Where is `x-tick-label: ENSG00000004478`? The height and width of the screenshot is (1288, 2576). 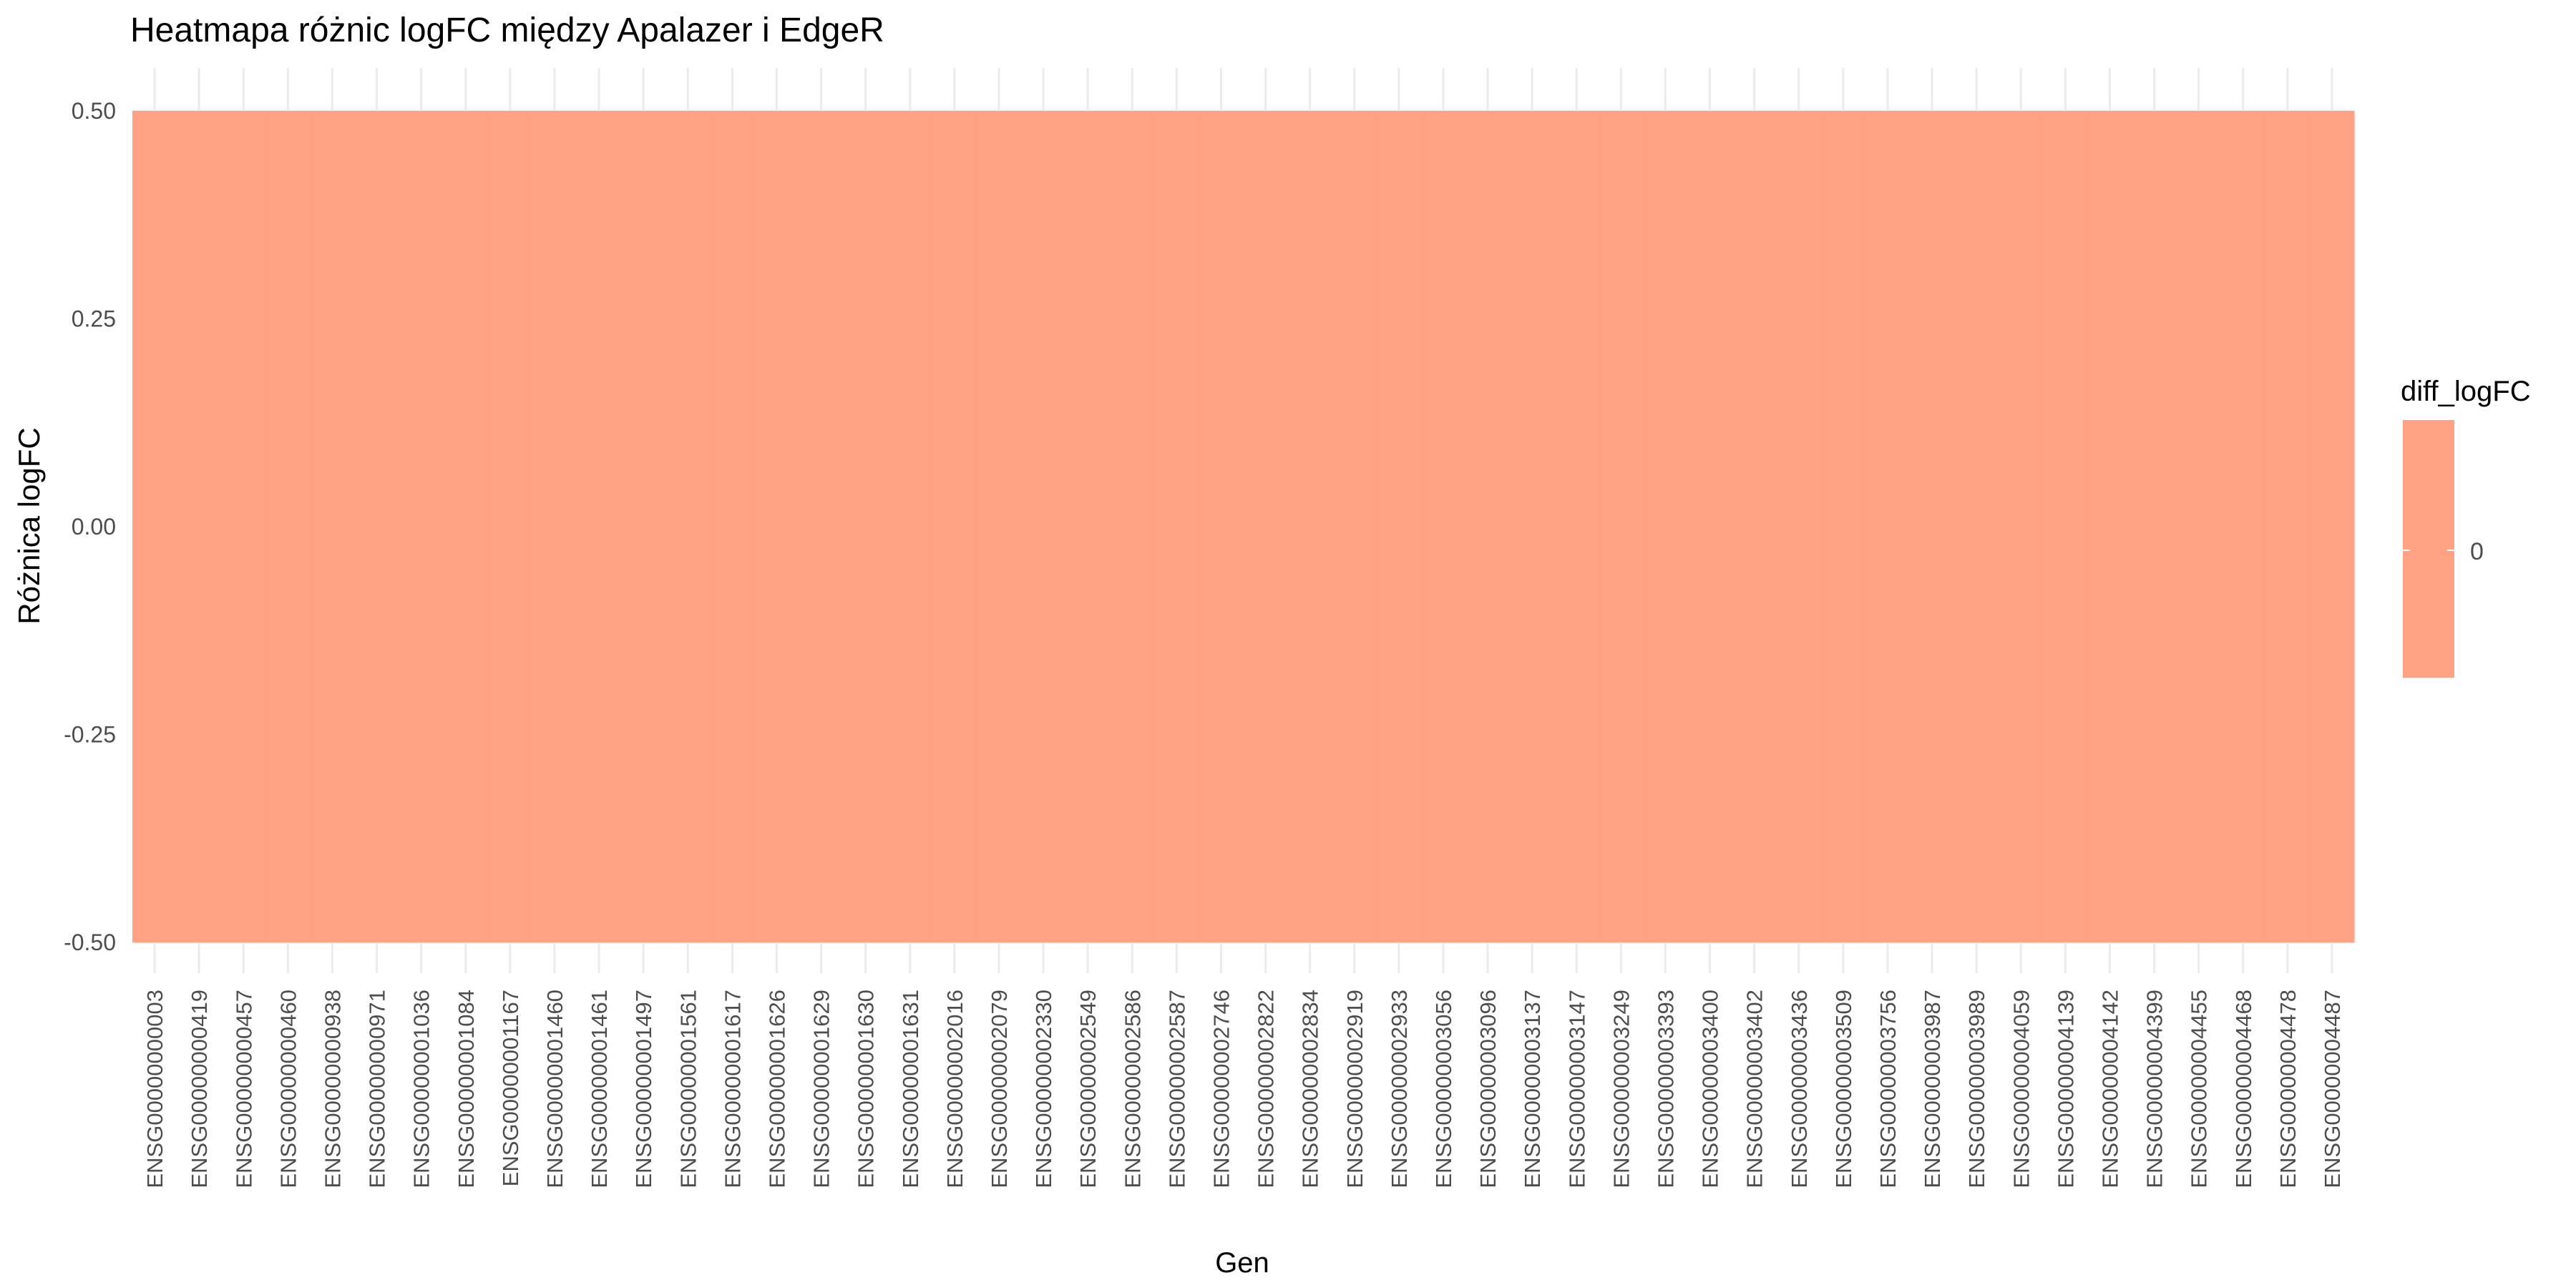 x-tick-label: ENSG00000004478 is located at coordinates (2288, 1089).